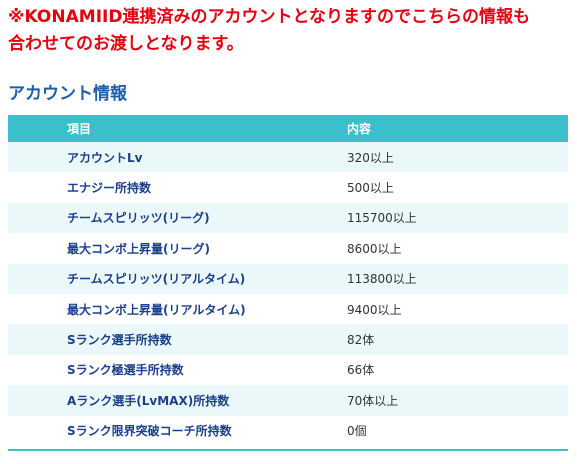 The image size is (577, 464). What do you see at coordinates (176, 128) in the screenshot?
I see `header-item: 項目` at bounding box center [176, 128].